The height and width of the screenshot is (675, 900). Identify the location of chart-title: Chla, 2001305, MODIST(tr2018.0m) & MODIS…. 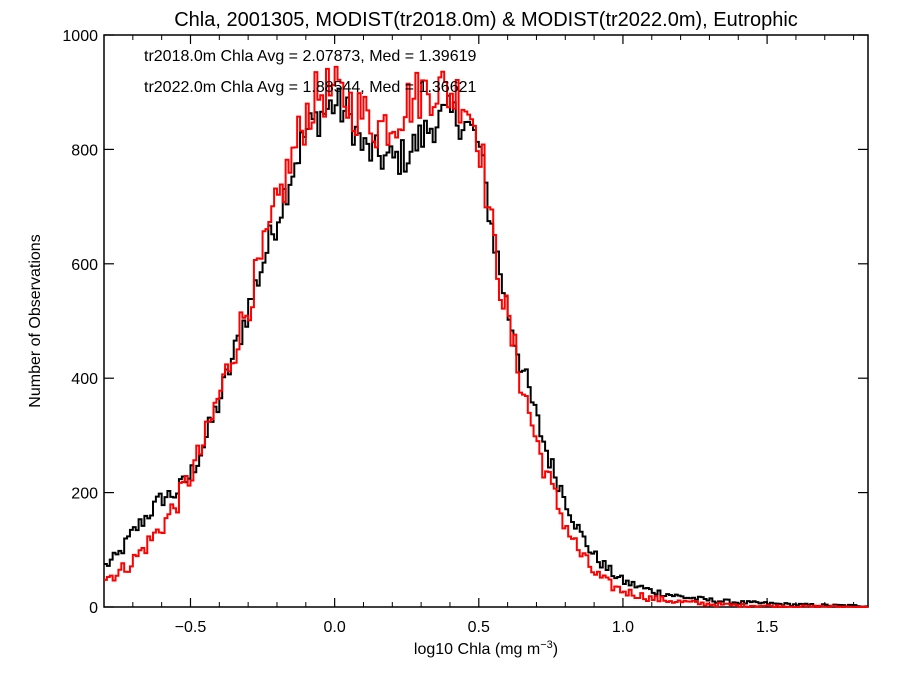
(486, 20).